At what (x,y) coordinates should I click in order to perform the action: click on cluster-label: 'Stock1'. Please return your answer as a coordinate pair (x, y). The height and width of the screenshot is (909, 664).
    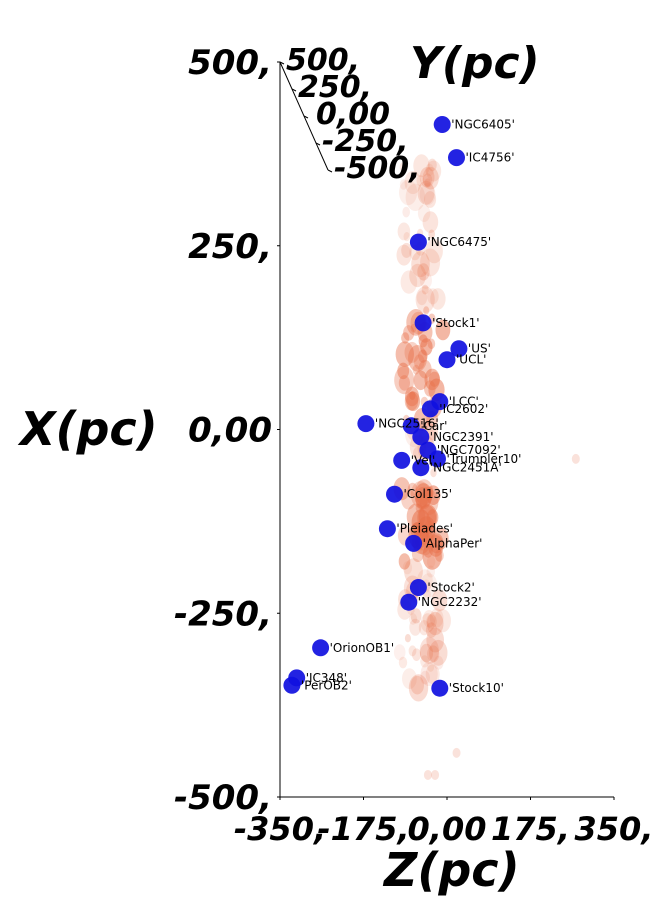
    Looking at the image, I should click on (455, 323).